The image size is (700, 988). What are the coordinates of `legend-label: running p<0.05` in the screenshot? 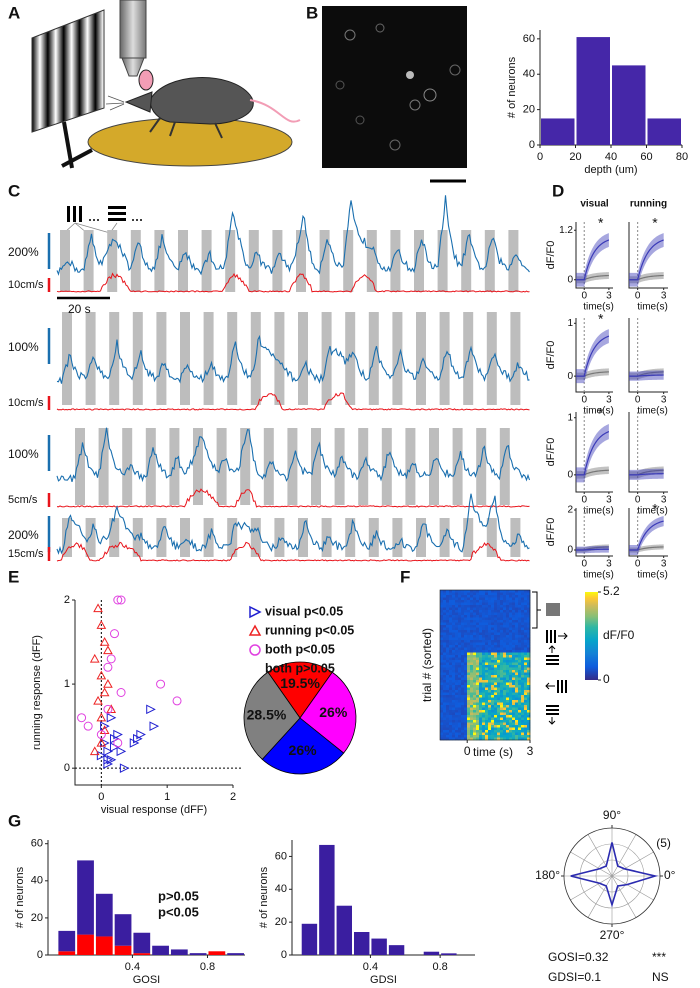 It's located at (309, 630).